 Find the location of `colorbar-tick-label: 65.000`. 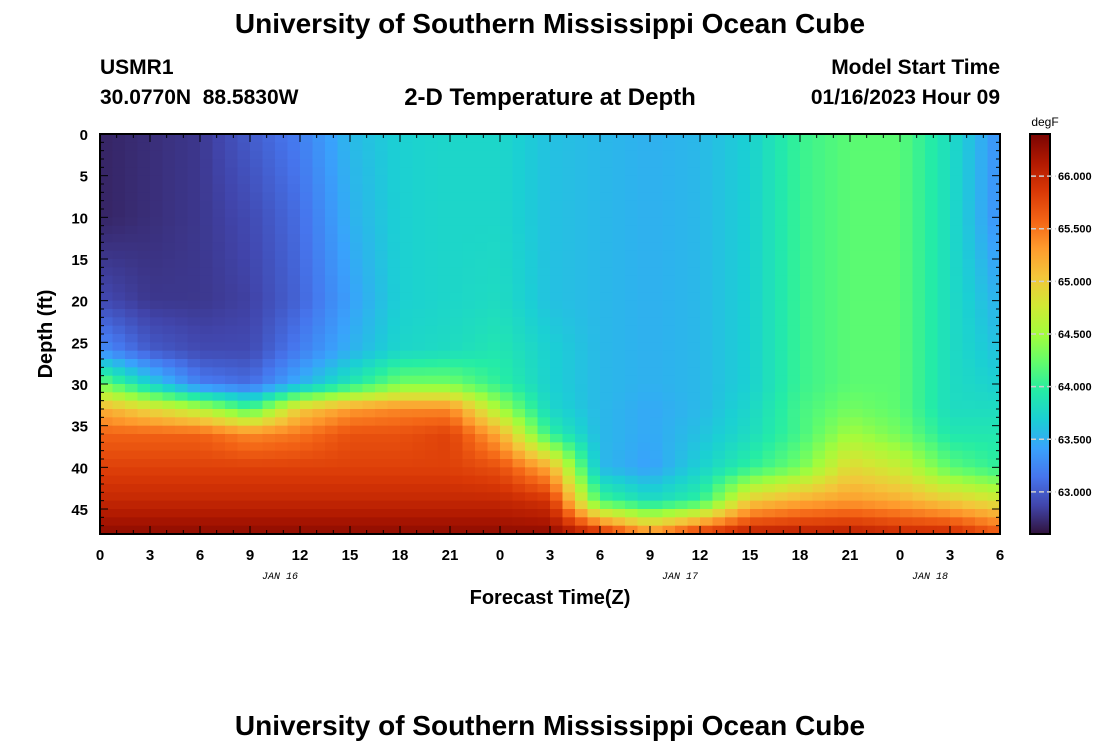

colorbar-tick-label: 65.000 is located at coordinates (1075, 282).